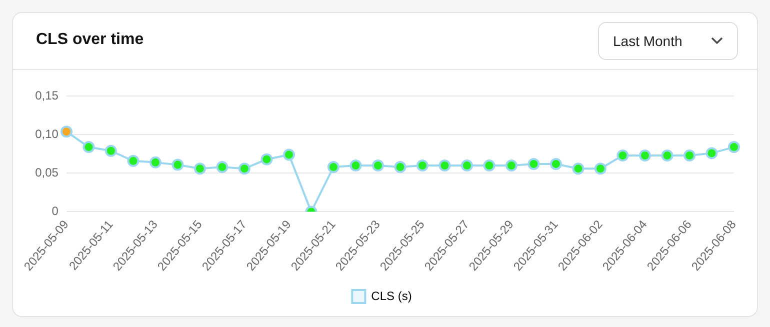 This screenshot has width=770, height=327. What do you see at coordinates (47, 173) in the screenshot?
I see `y-tick-label: 0,05` at bounding box center [47, 173].